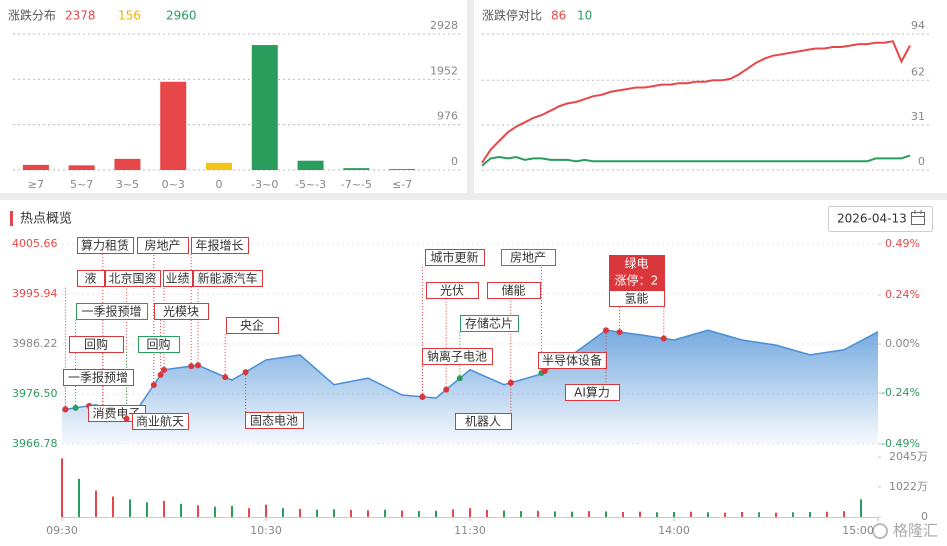  What do you see at coordinates (637, 280) in the screenshot?
I see `annotation-sub: 涨停：2` at bounding box center [637, 280].